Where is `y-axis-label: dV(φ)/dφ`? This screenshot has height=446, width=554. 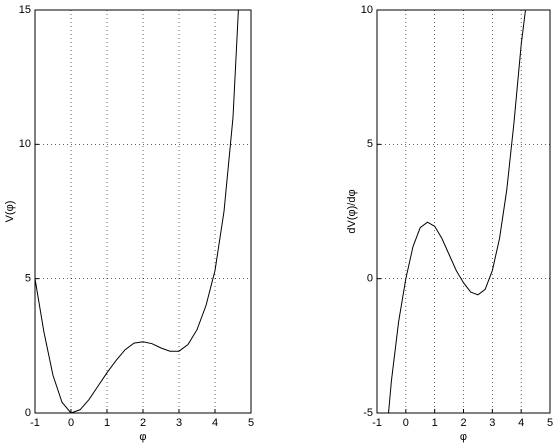 y-axis-label: dV(φ)/dφ is located at coordinates (352, 211).